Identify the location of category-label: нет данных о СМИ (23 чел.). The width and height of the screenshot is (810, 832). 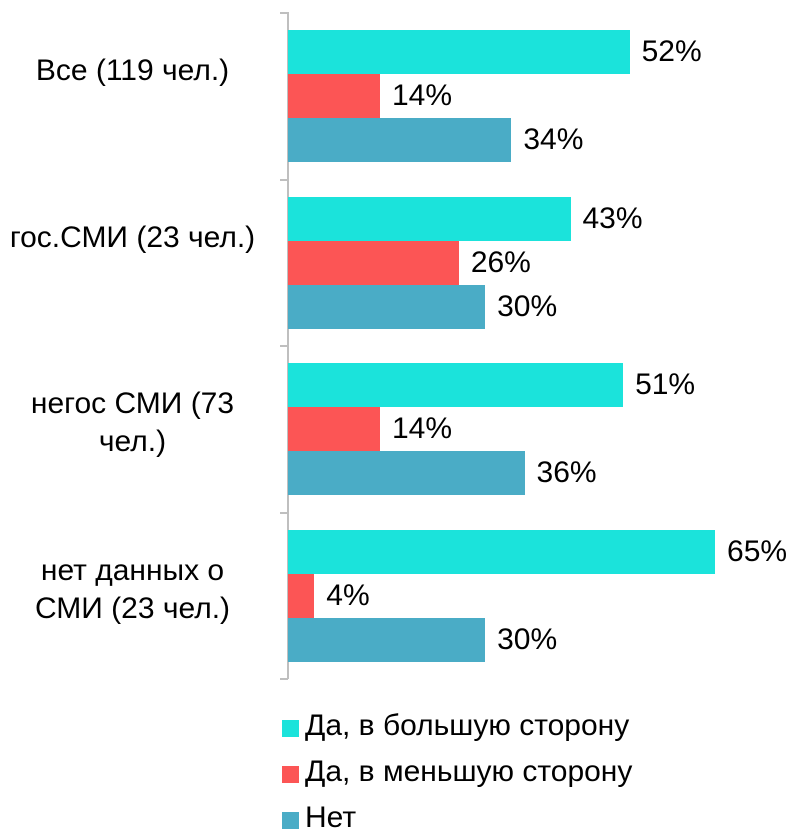
(132, 589).